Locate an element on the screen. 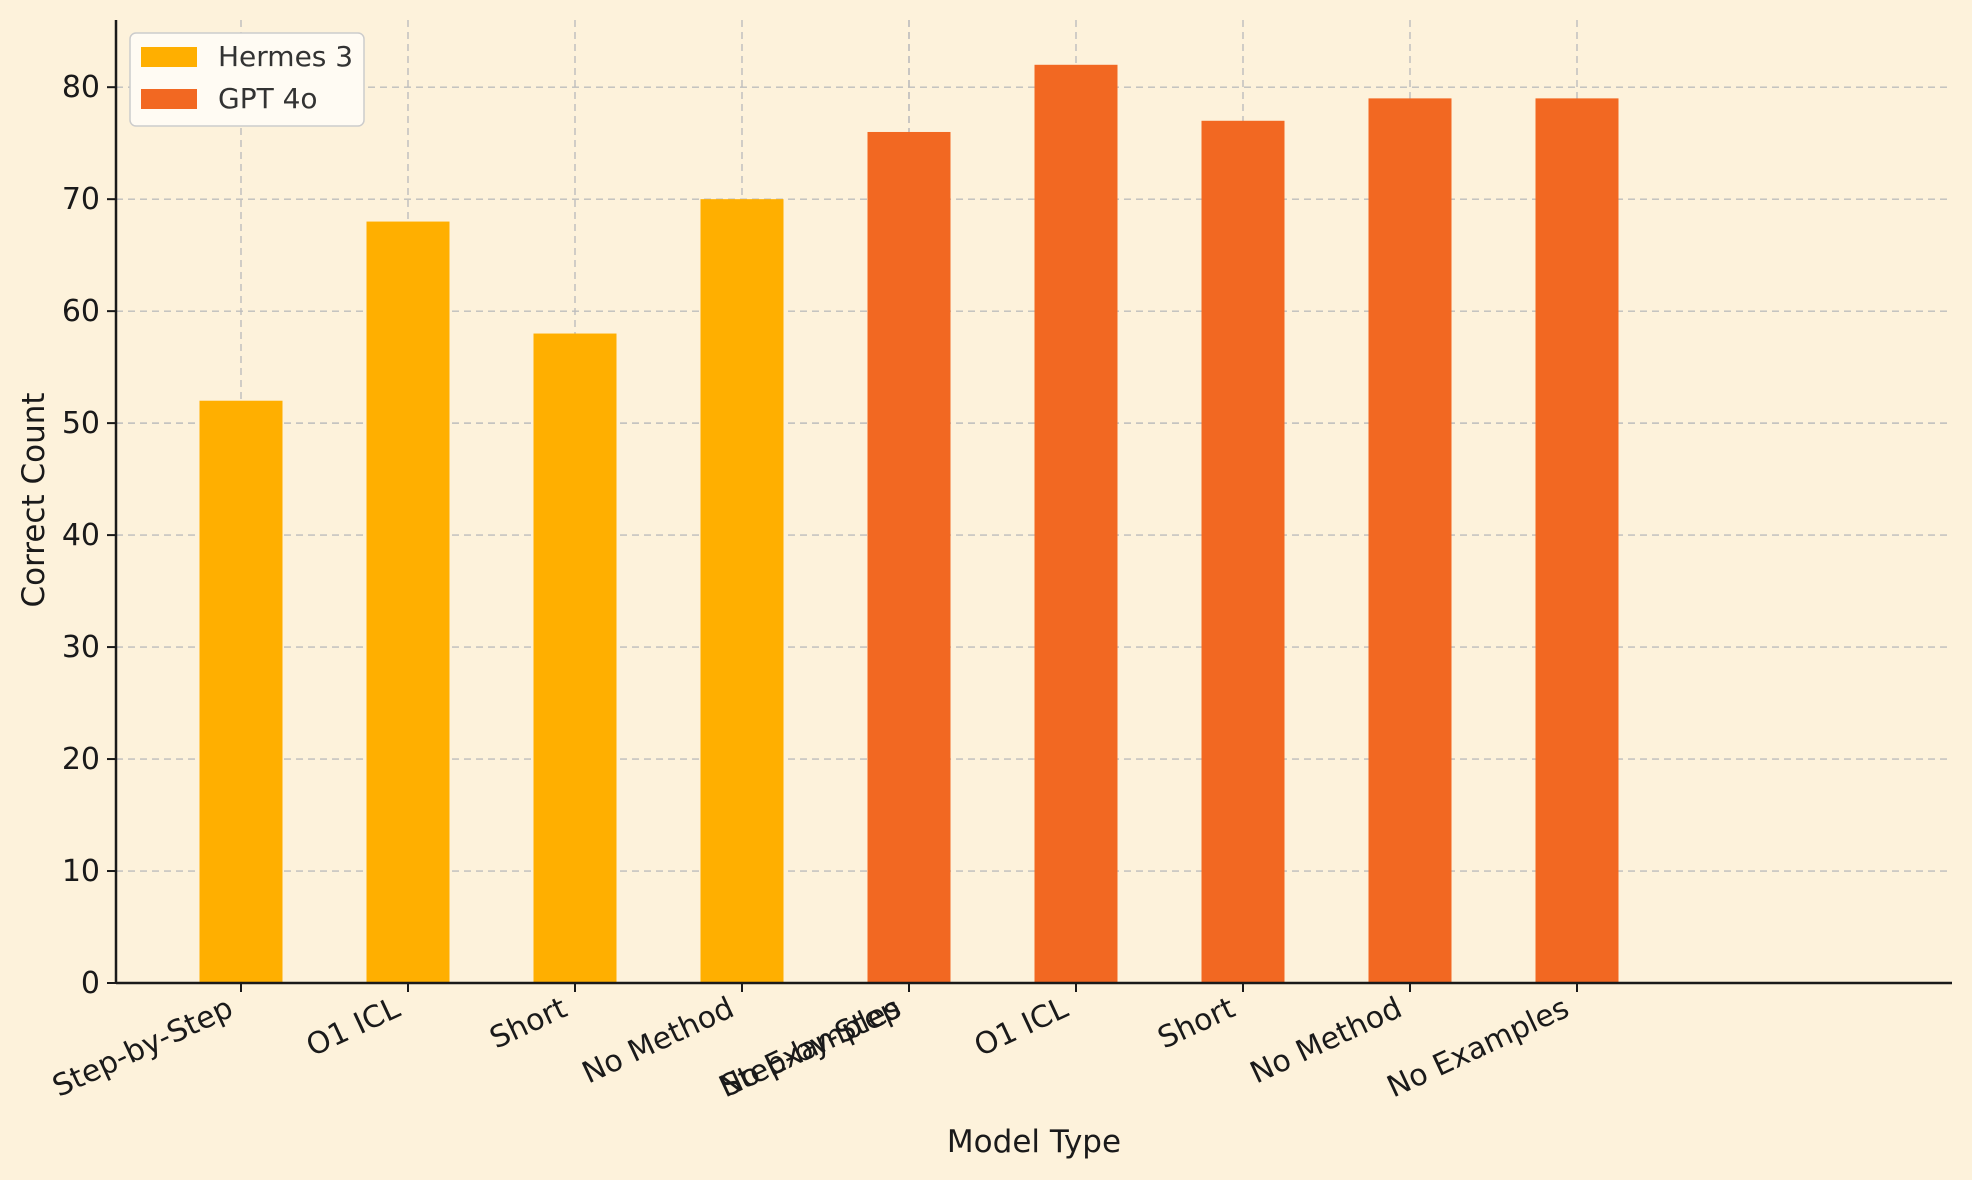 This screenshot has width=1972, height=1180. x-tick-label-hermes-3-short: Short is located at coordinates (529, 1023).